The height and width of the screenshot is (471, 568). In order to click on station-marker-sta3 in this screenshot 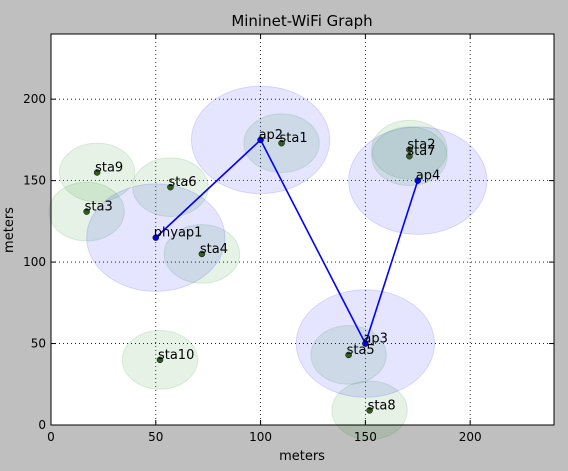, I will do `click(86, 211)`.